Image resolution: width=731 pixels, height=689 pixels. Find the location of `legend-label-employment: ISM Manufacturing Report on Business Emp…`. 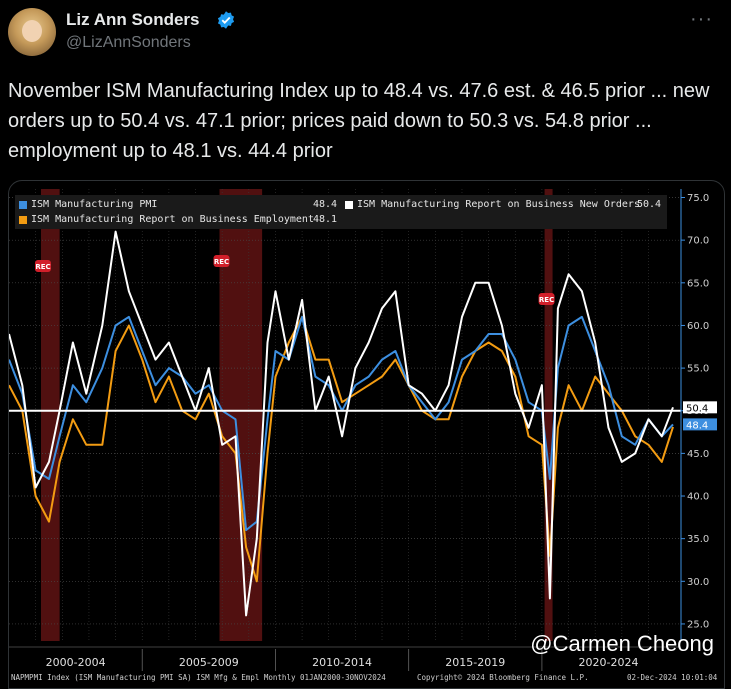

legend-label-employment: ISM Manufacturing Report on Business Emp… is located at coordinates (172, 219).